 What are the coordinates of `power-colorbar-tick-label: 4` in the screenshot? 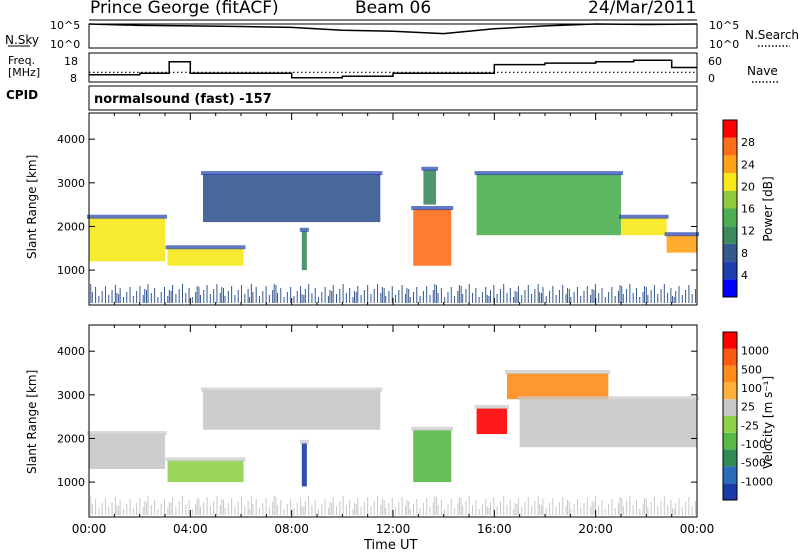 It's located at (744, 275).